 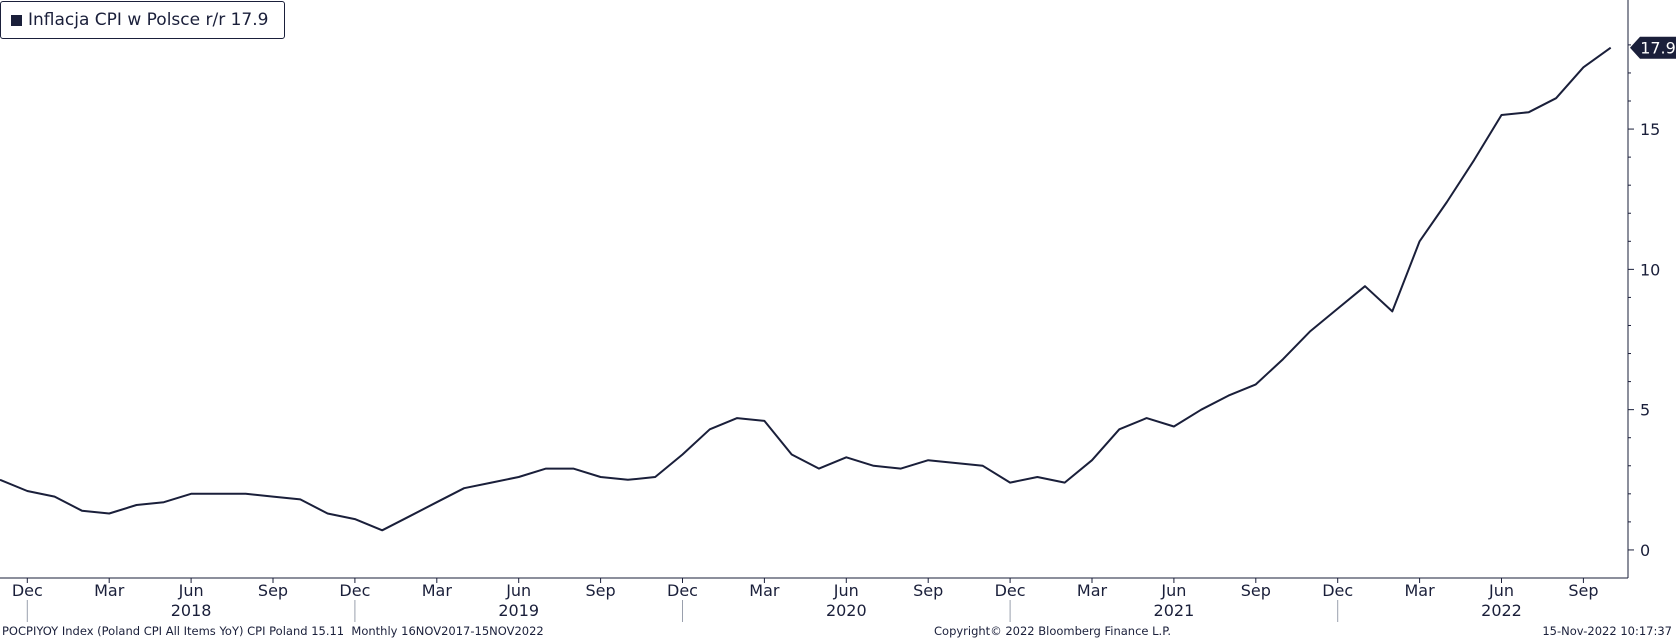 What do you see at coordinates (518, 610) in the screenshot?
I see `x-year-label: 2019` at bounding box center [518, 610].